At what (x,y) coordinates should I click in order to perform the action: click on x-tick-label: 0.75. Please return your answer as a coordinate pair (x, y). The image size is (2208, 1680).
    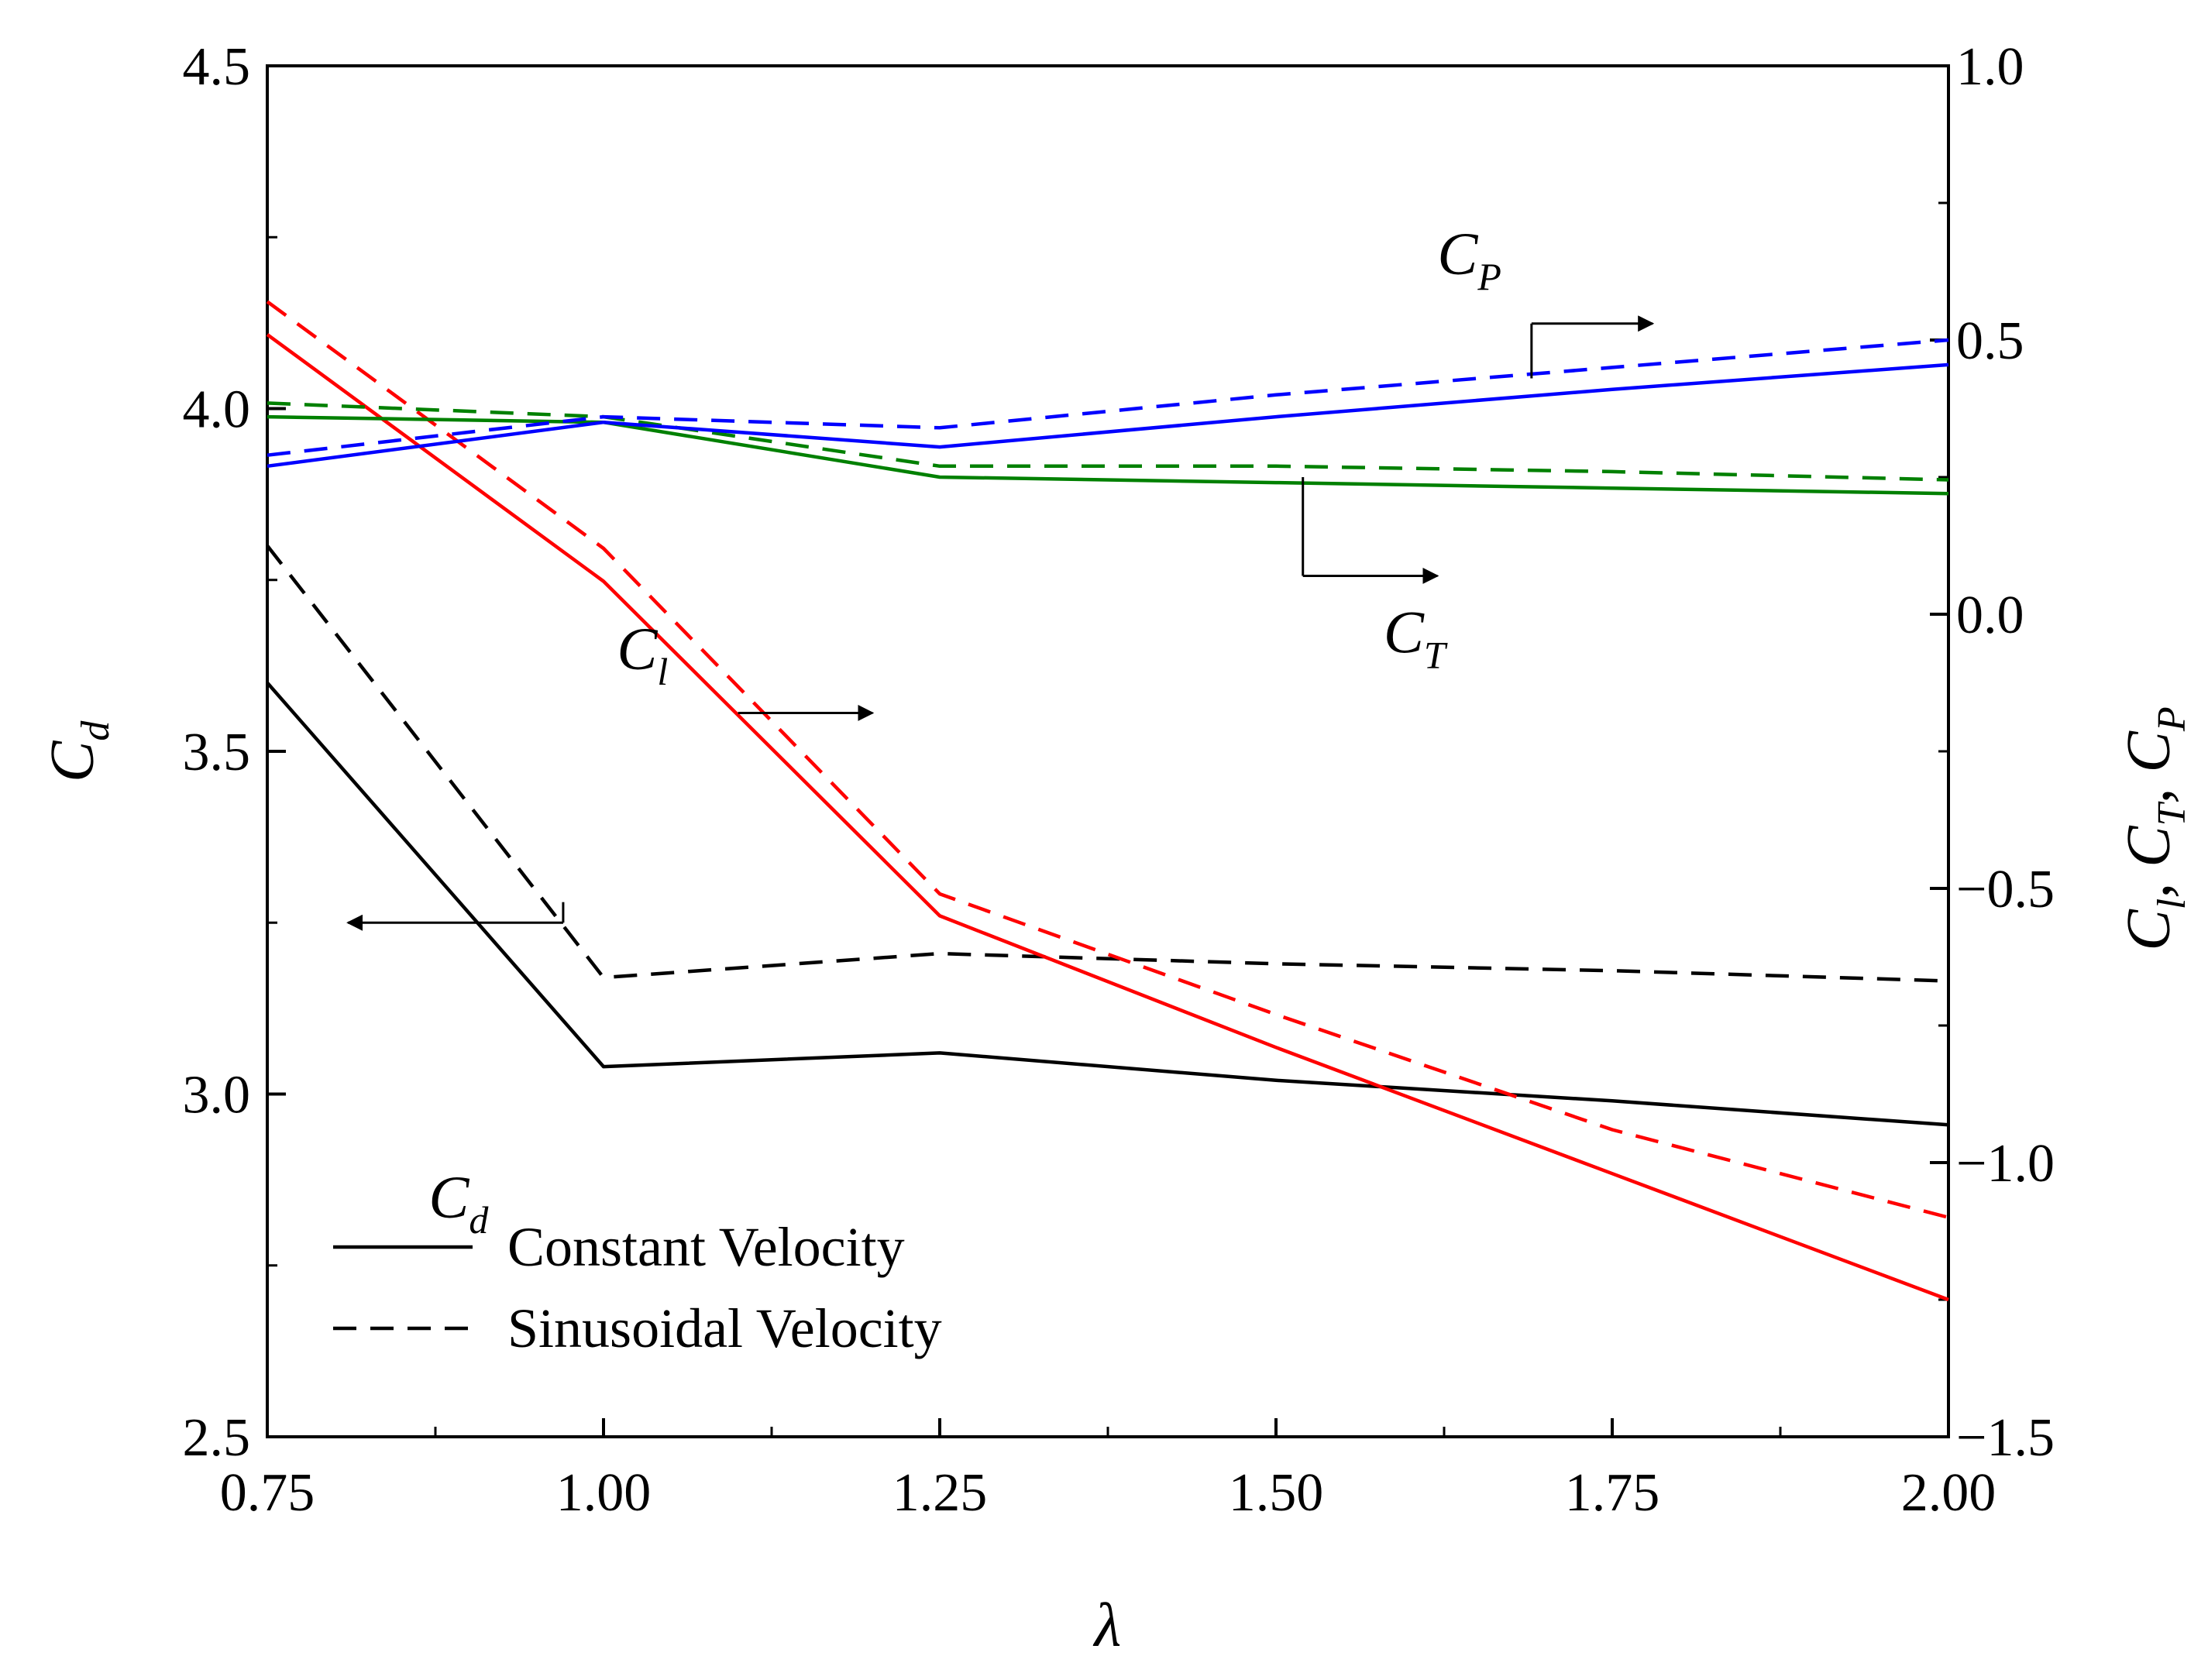
    Looking at the image, I should click on (267, 1493).